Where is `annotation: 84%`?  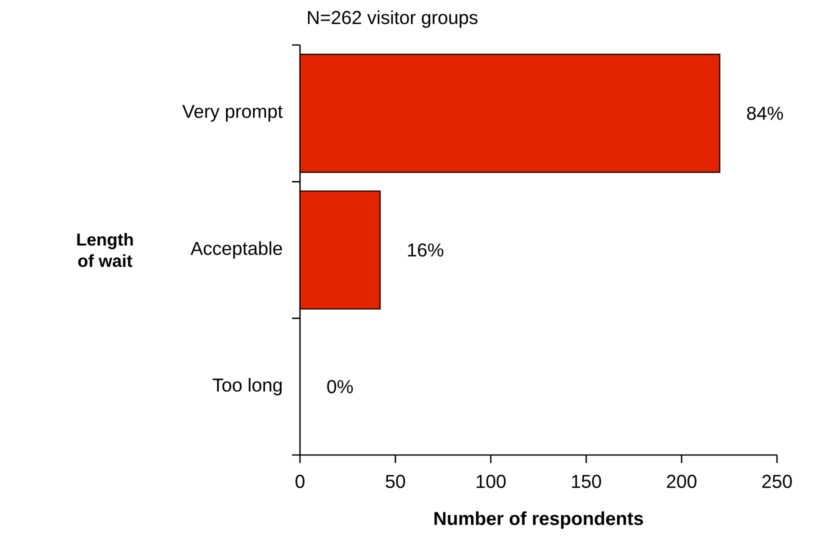
annotation: 84% is located at coordinates (765, 113).